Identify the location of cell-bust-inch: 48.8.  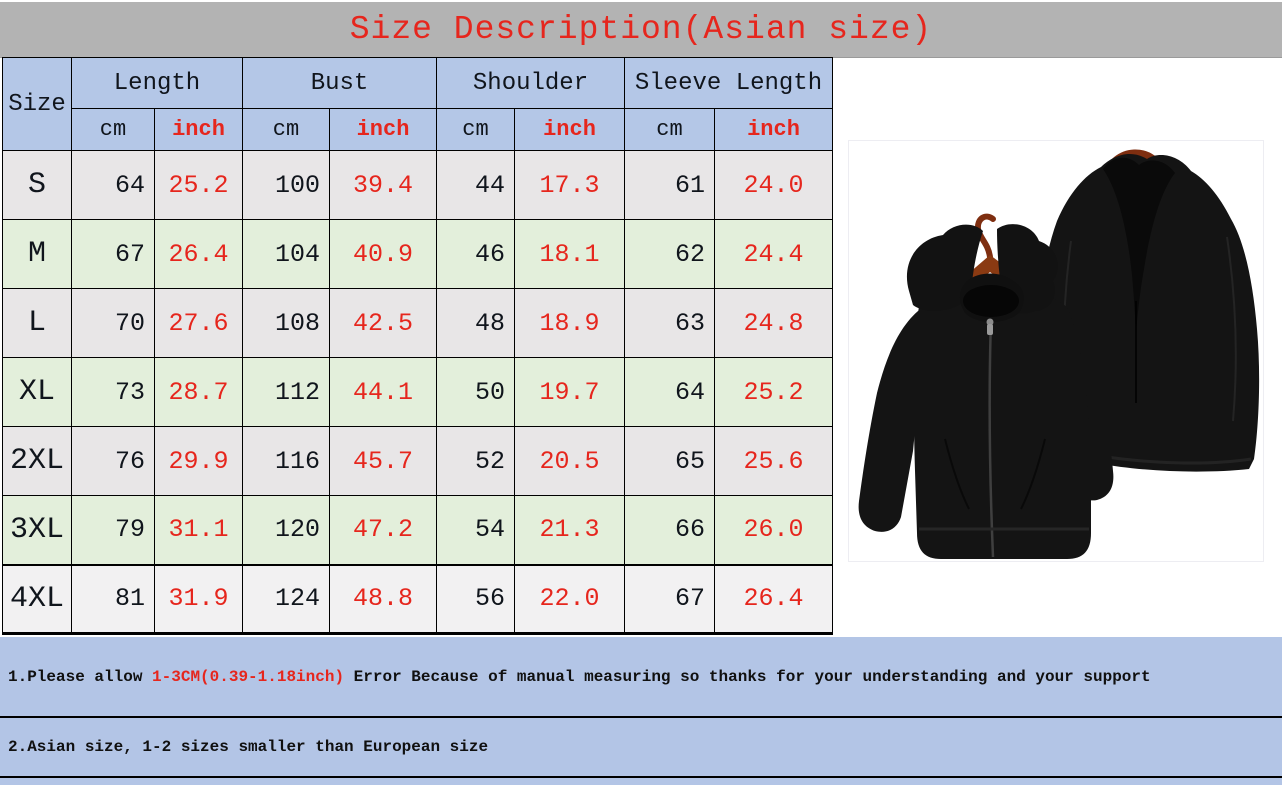
(383, 598).